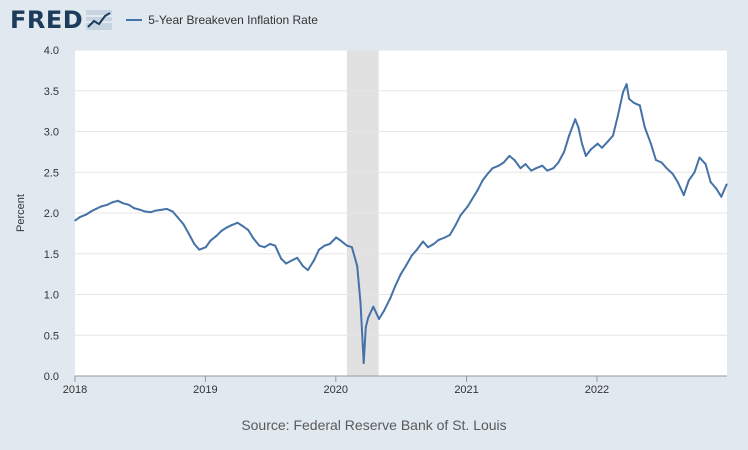 The image size is (748, 450). What do you see at coordinates (51, 336) in the screenshot?
I see `y-tick-label: 0.5` at bounding box center [51, 336].